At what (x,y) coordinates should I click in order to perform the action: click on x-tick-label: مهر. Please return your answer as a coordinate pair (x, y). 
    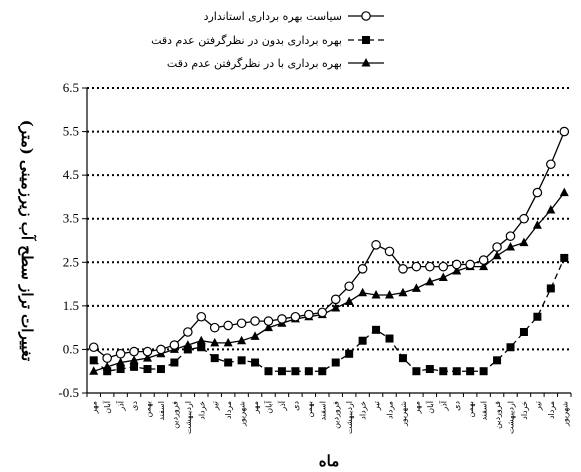
    Looking at the image, I should click on (94, 407).